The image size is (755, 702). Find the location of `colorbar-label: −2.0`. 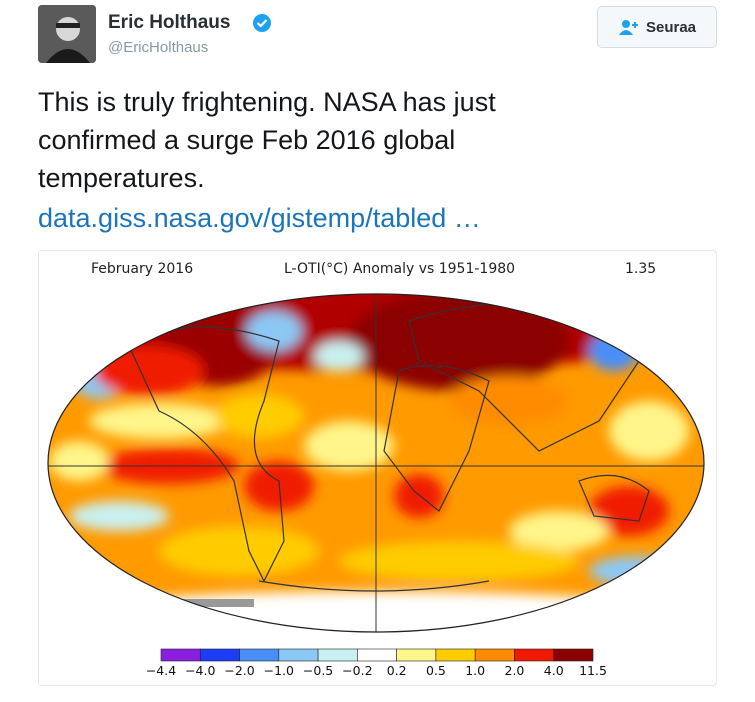

colorbar-label: −2.0 is located at coordinates (239, 670).